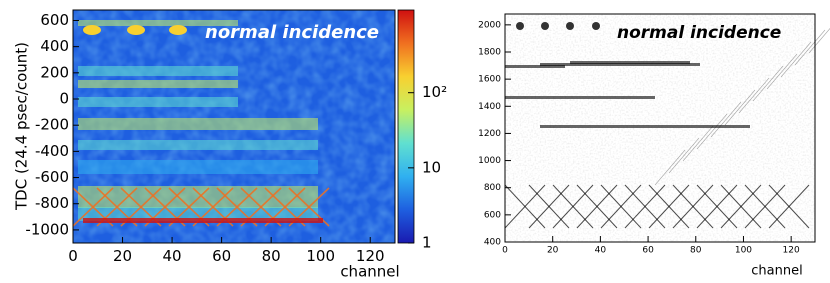 The width and height of the screenshot is (830, 283). I want to click on y-tick-label: -1000, so click(47, 229).